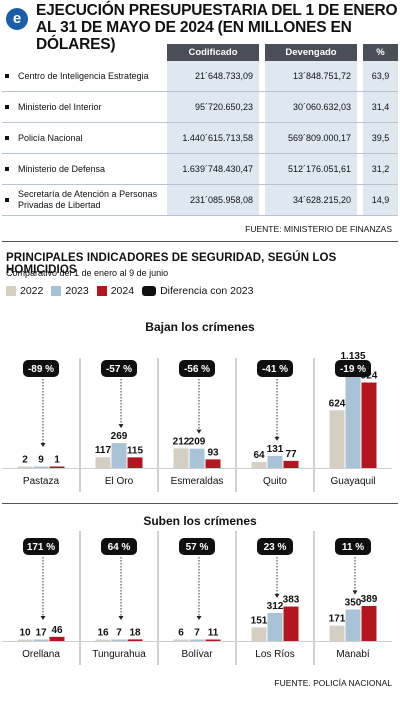 The image size is (400, 716). I want to click on difference-label: 64 %, so click(119, 547).